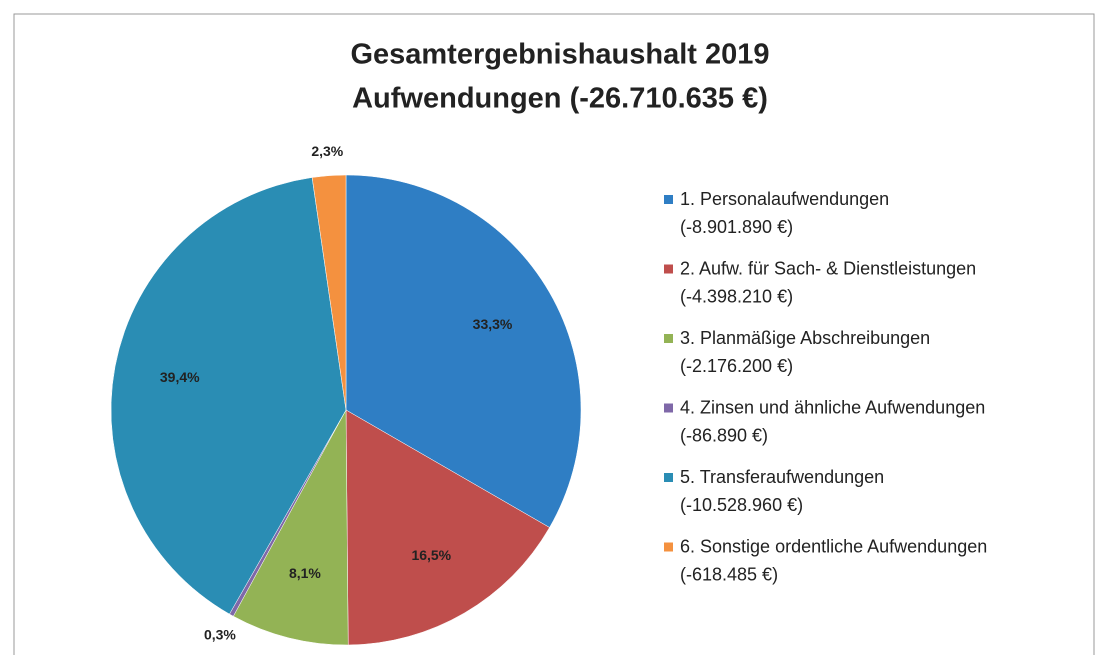 This screenshot has width=1100, height=655. I want to click on legend-label: 5. Transferaufwendungen, so click(782, 477).